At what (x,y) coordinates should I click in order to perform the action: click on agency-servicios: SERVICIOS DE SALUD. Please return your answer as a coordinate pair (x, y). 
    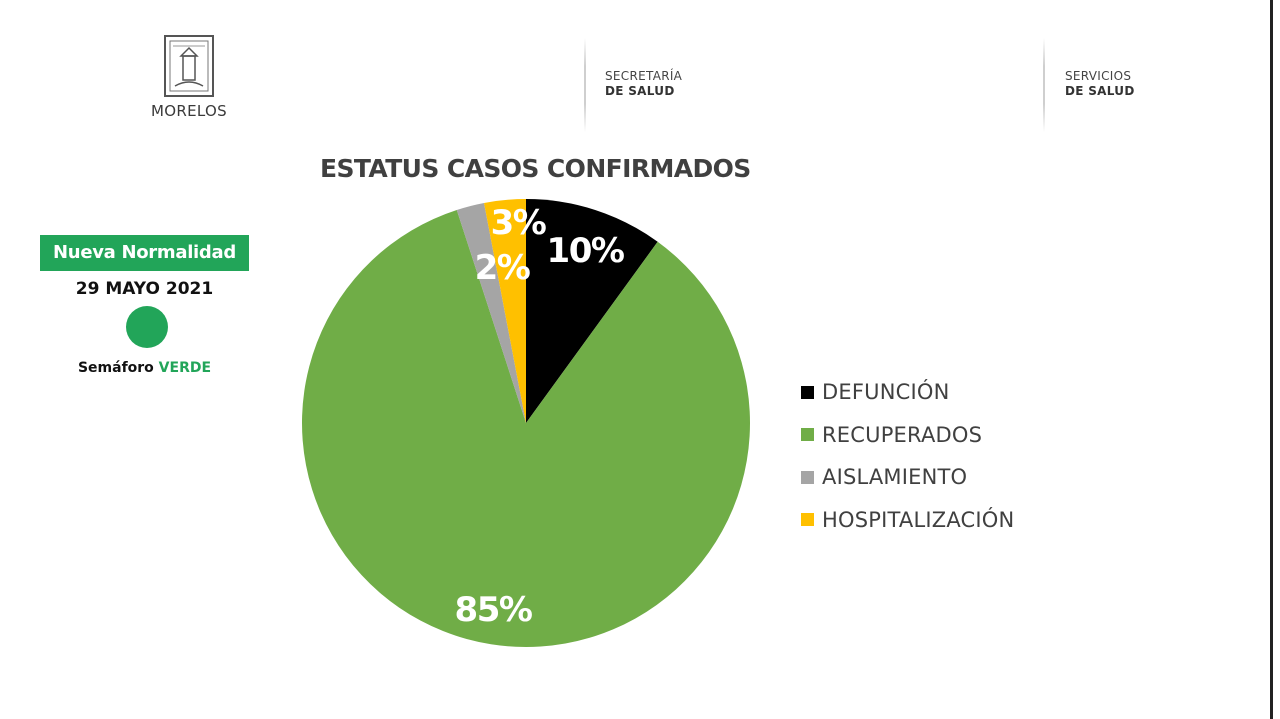
    Looking at the image, I should click on (1100, 84).